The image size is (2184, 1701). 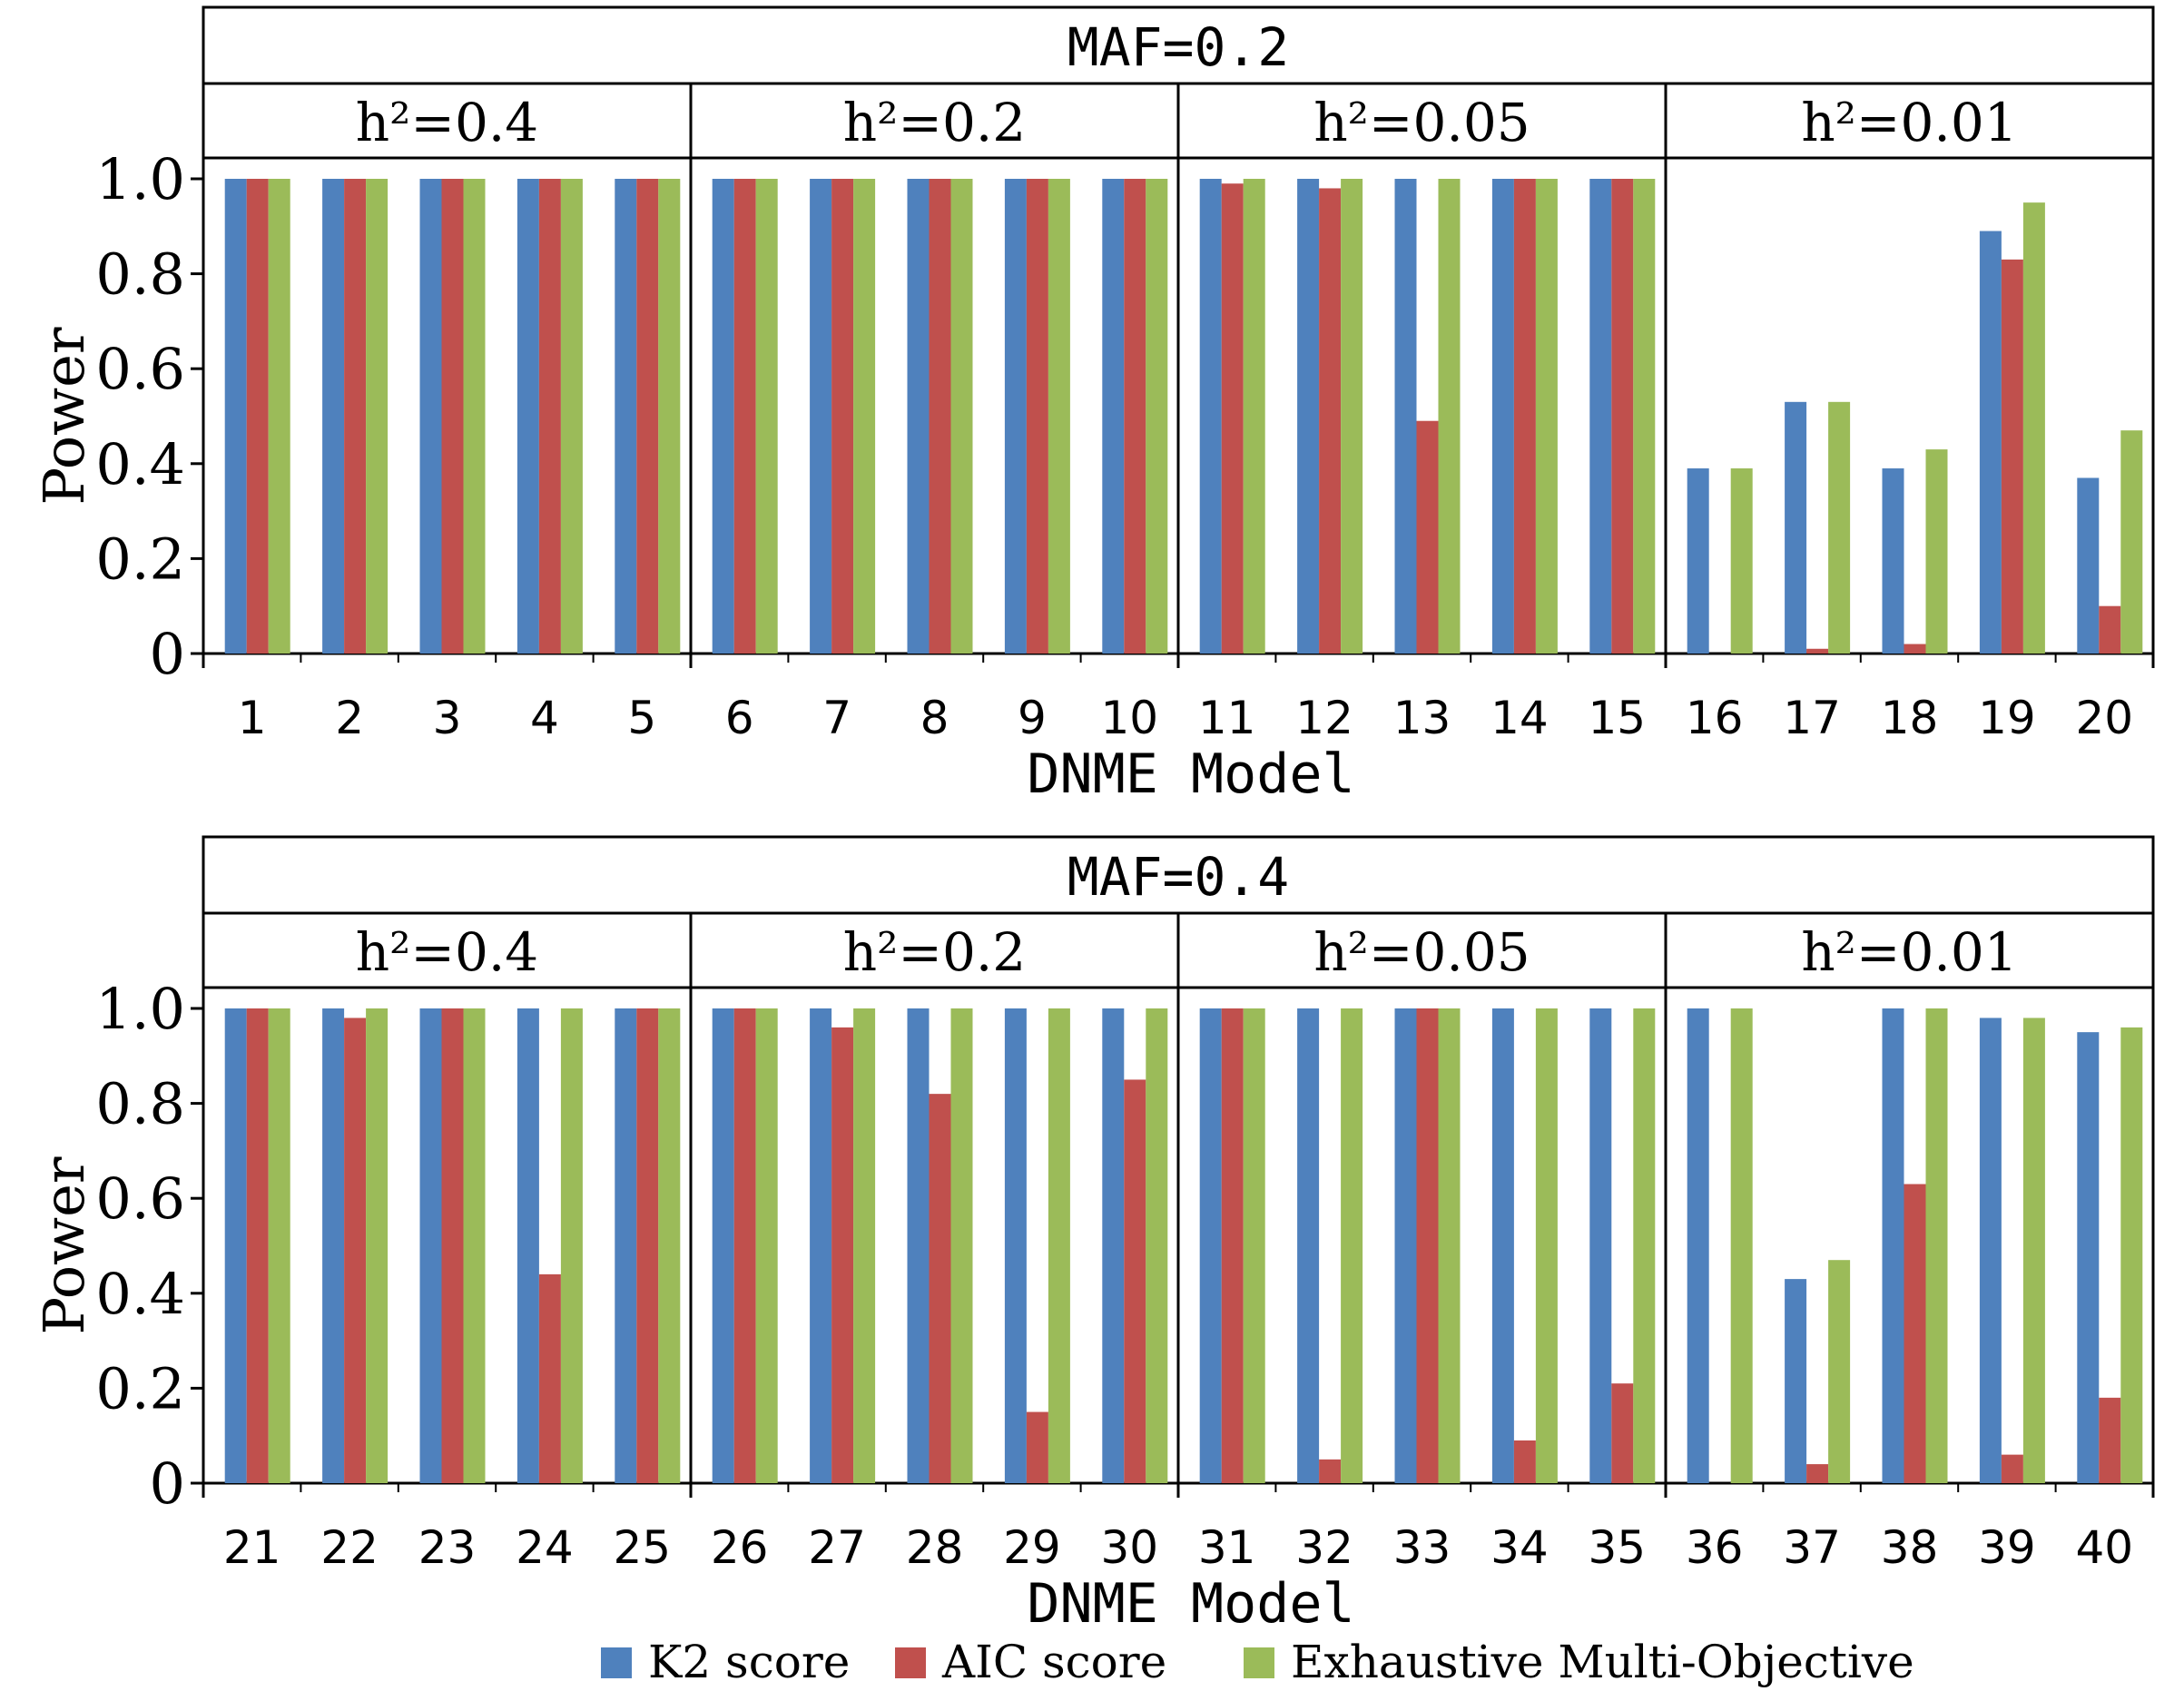 What do you see at coordinates (252, 1547) in the screenshot?
I see `x-tick-label: 21` at bounding box center [252, 1547].